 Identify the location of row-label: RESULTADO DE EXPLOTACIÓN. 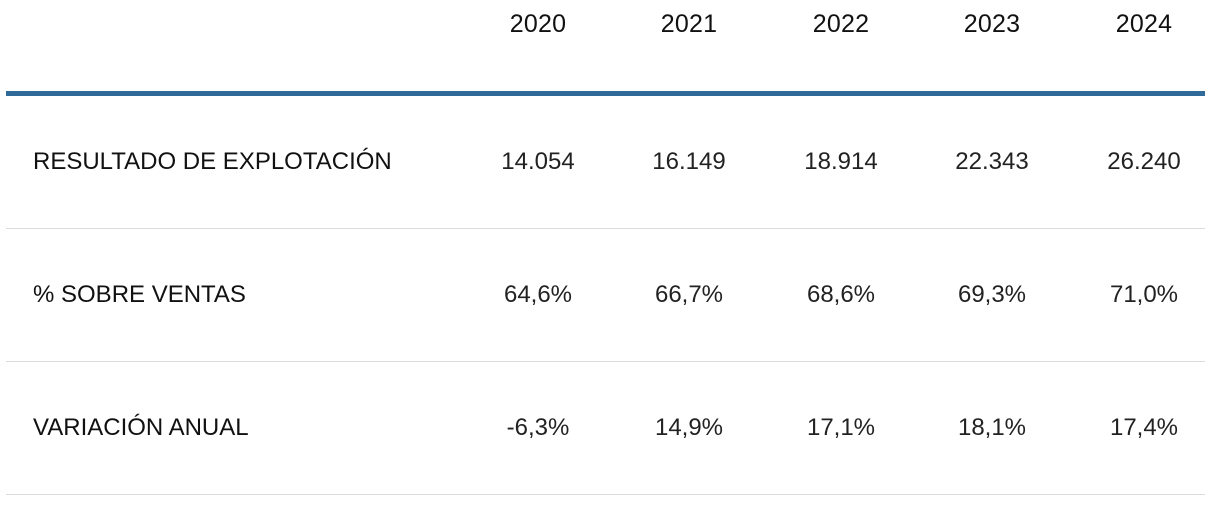
(212, 161).